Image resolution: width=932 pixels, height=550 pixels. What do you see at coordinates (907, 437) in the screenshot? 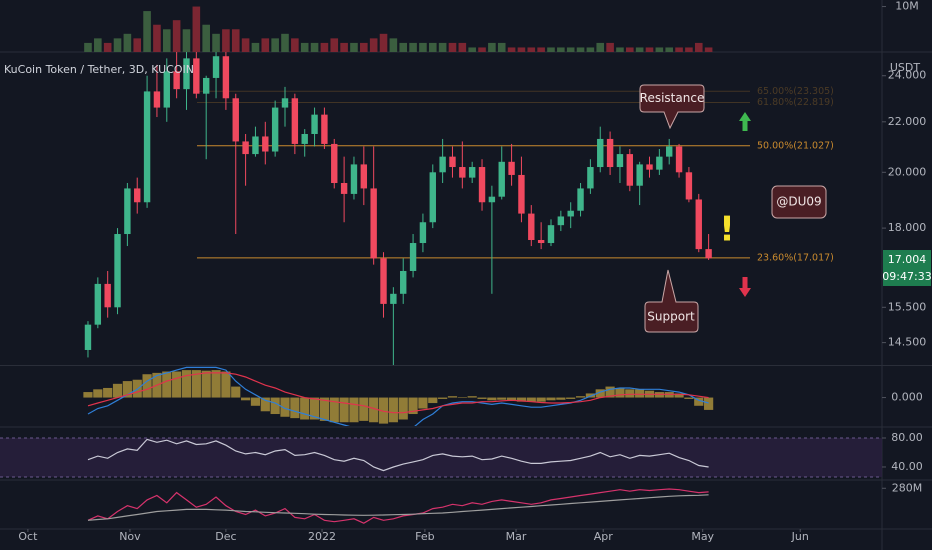
I see `y-tick-label: 80.00` at bounding box center [907, 437].